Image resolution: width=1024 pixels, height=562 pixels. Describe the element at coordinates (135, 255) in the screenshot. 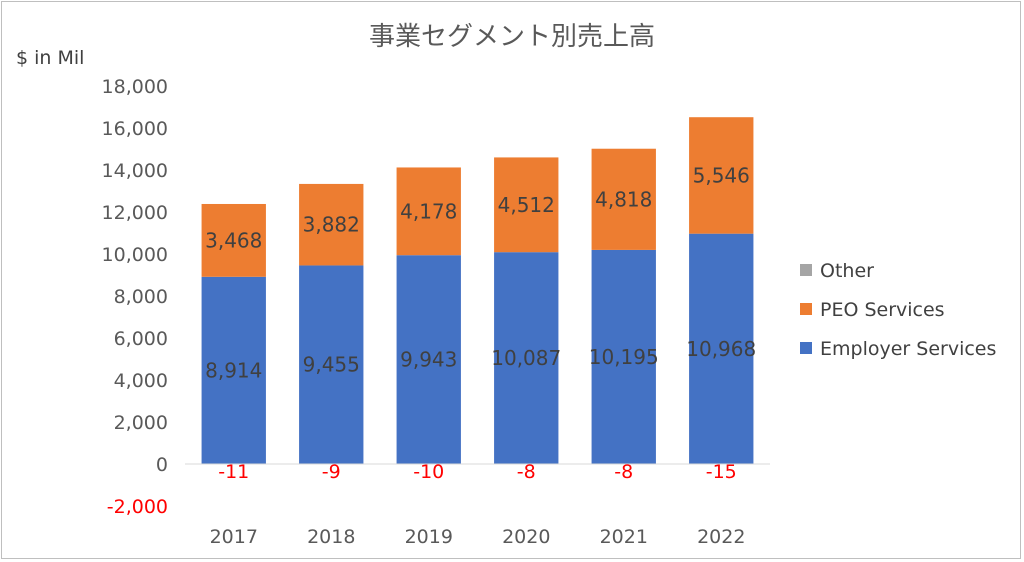

I see `y-tick-label: 10,000` at that location.